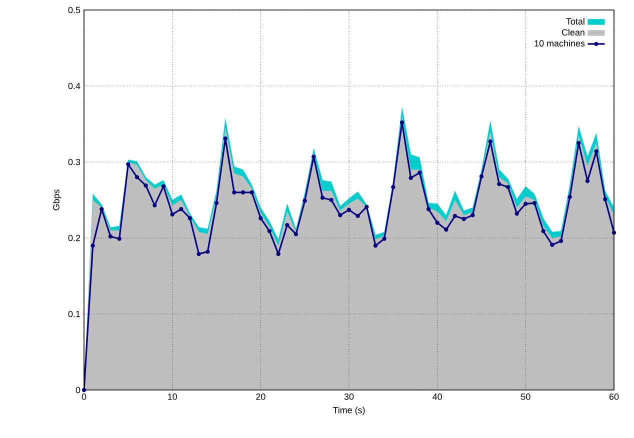 This screenshot has width=634, height=438. What do you see at coordinates (74, 162) in the screenshot?
I see `y-tick-label: 0.3` at bounding box center [74, 162].